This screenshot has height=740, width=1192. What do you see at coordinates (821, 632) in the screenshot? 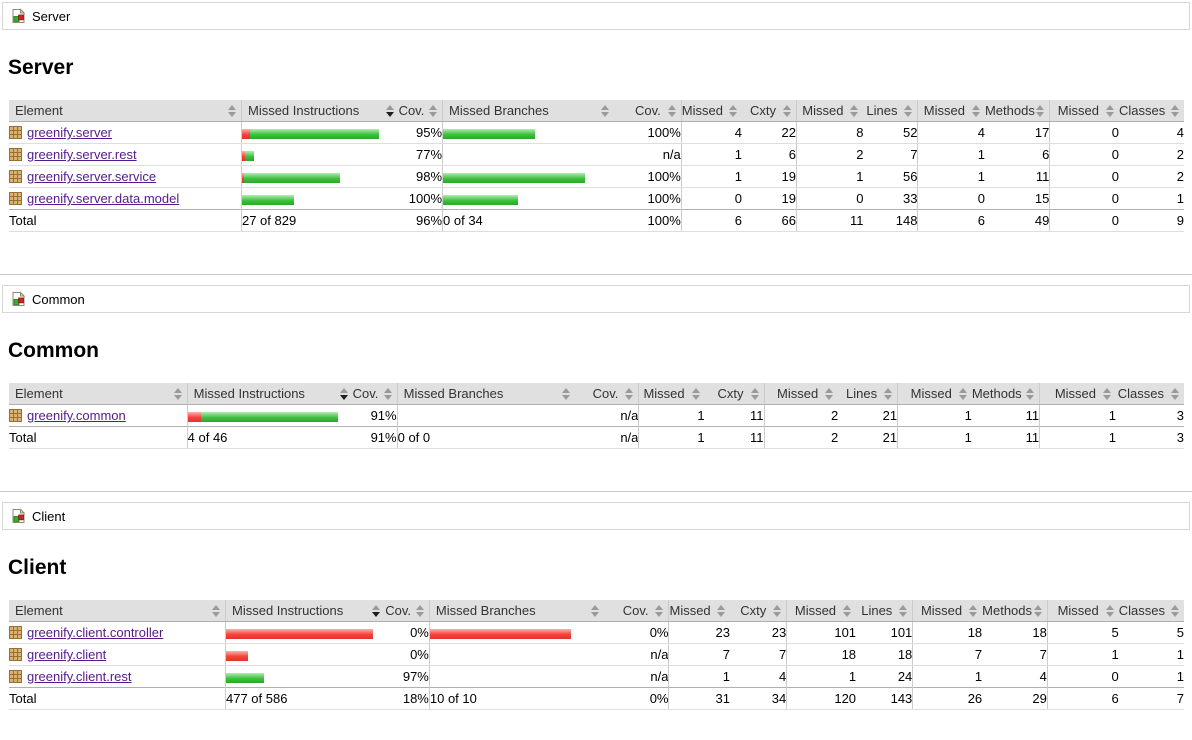
I see `missed-lines: 101` at bounding box center [821, 632].